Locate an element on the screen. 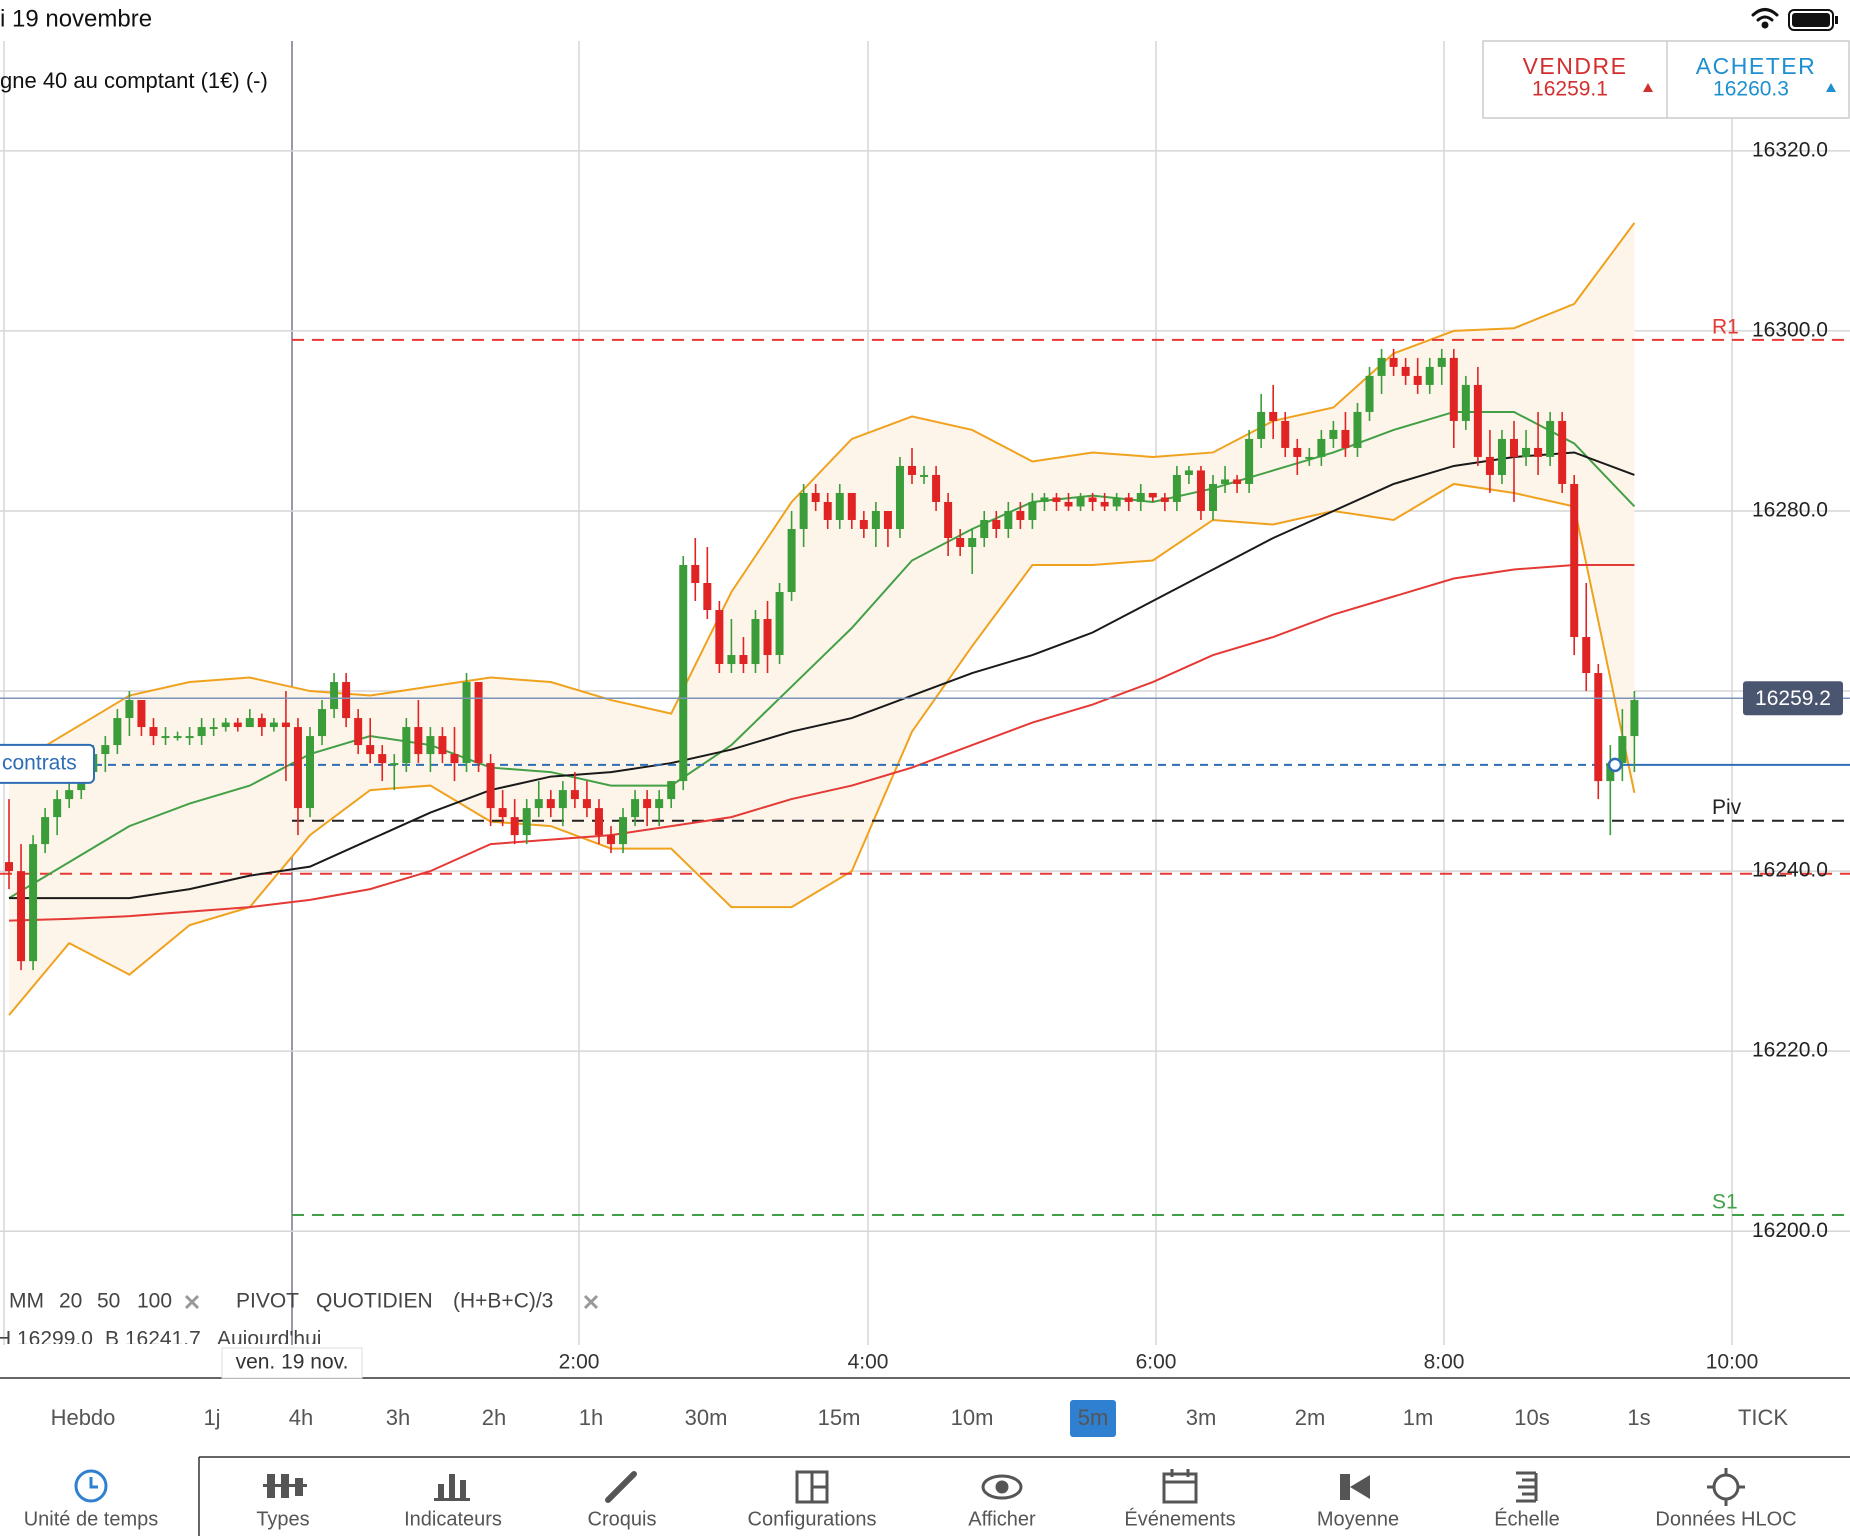 This screenshot has width=1850, height=1536. status-date: i 19 novembre is located at coordinates (76, 18).